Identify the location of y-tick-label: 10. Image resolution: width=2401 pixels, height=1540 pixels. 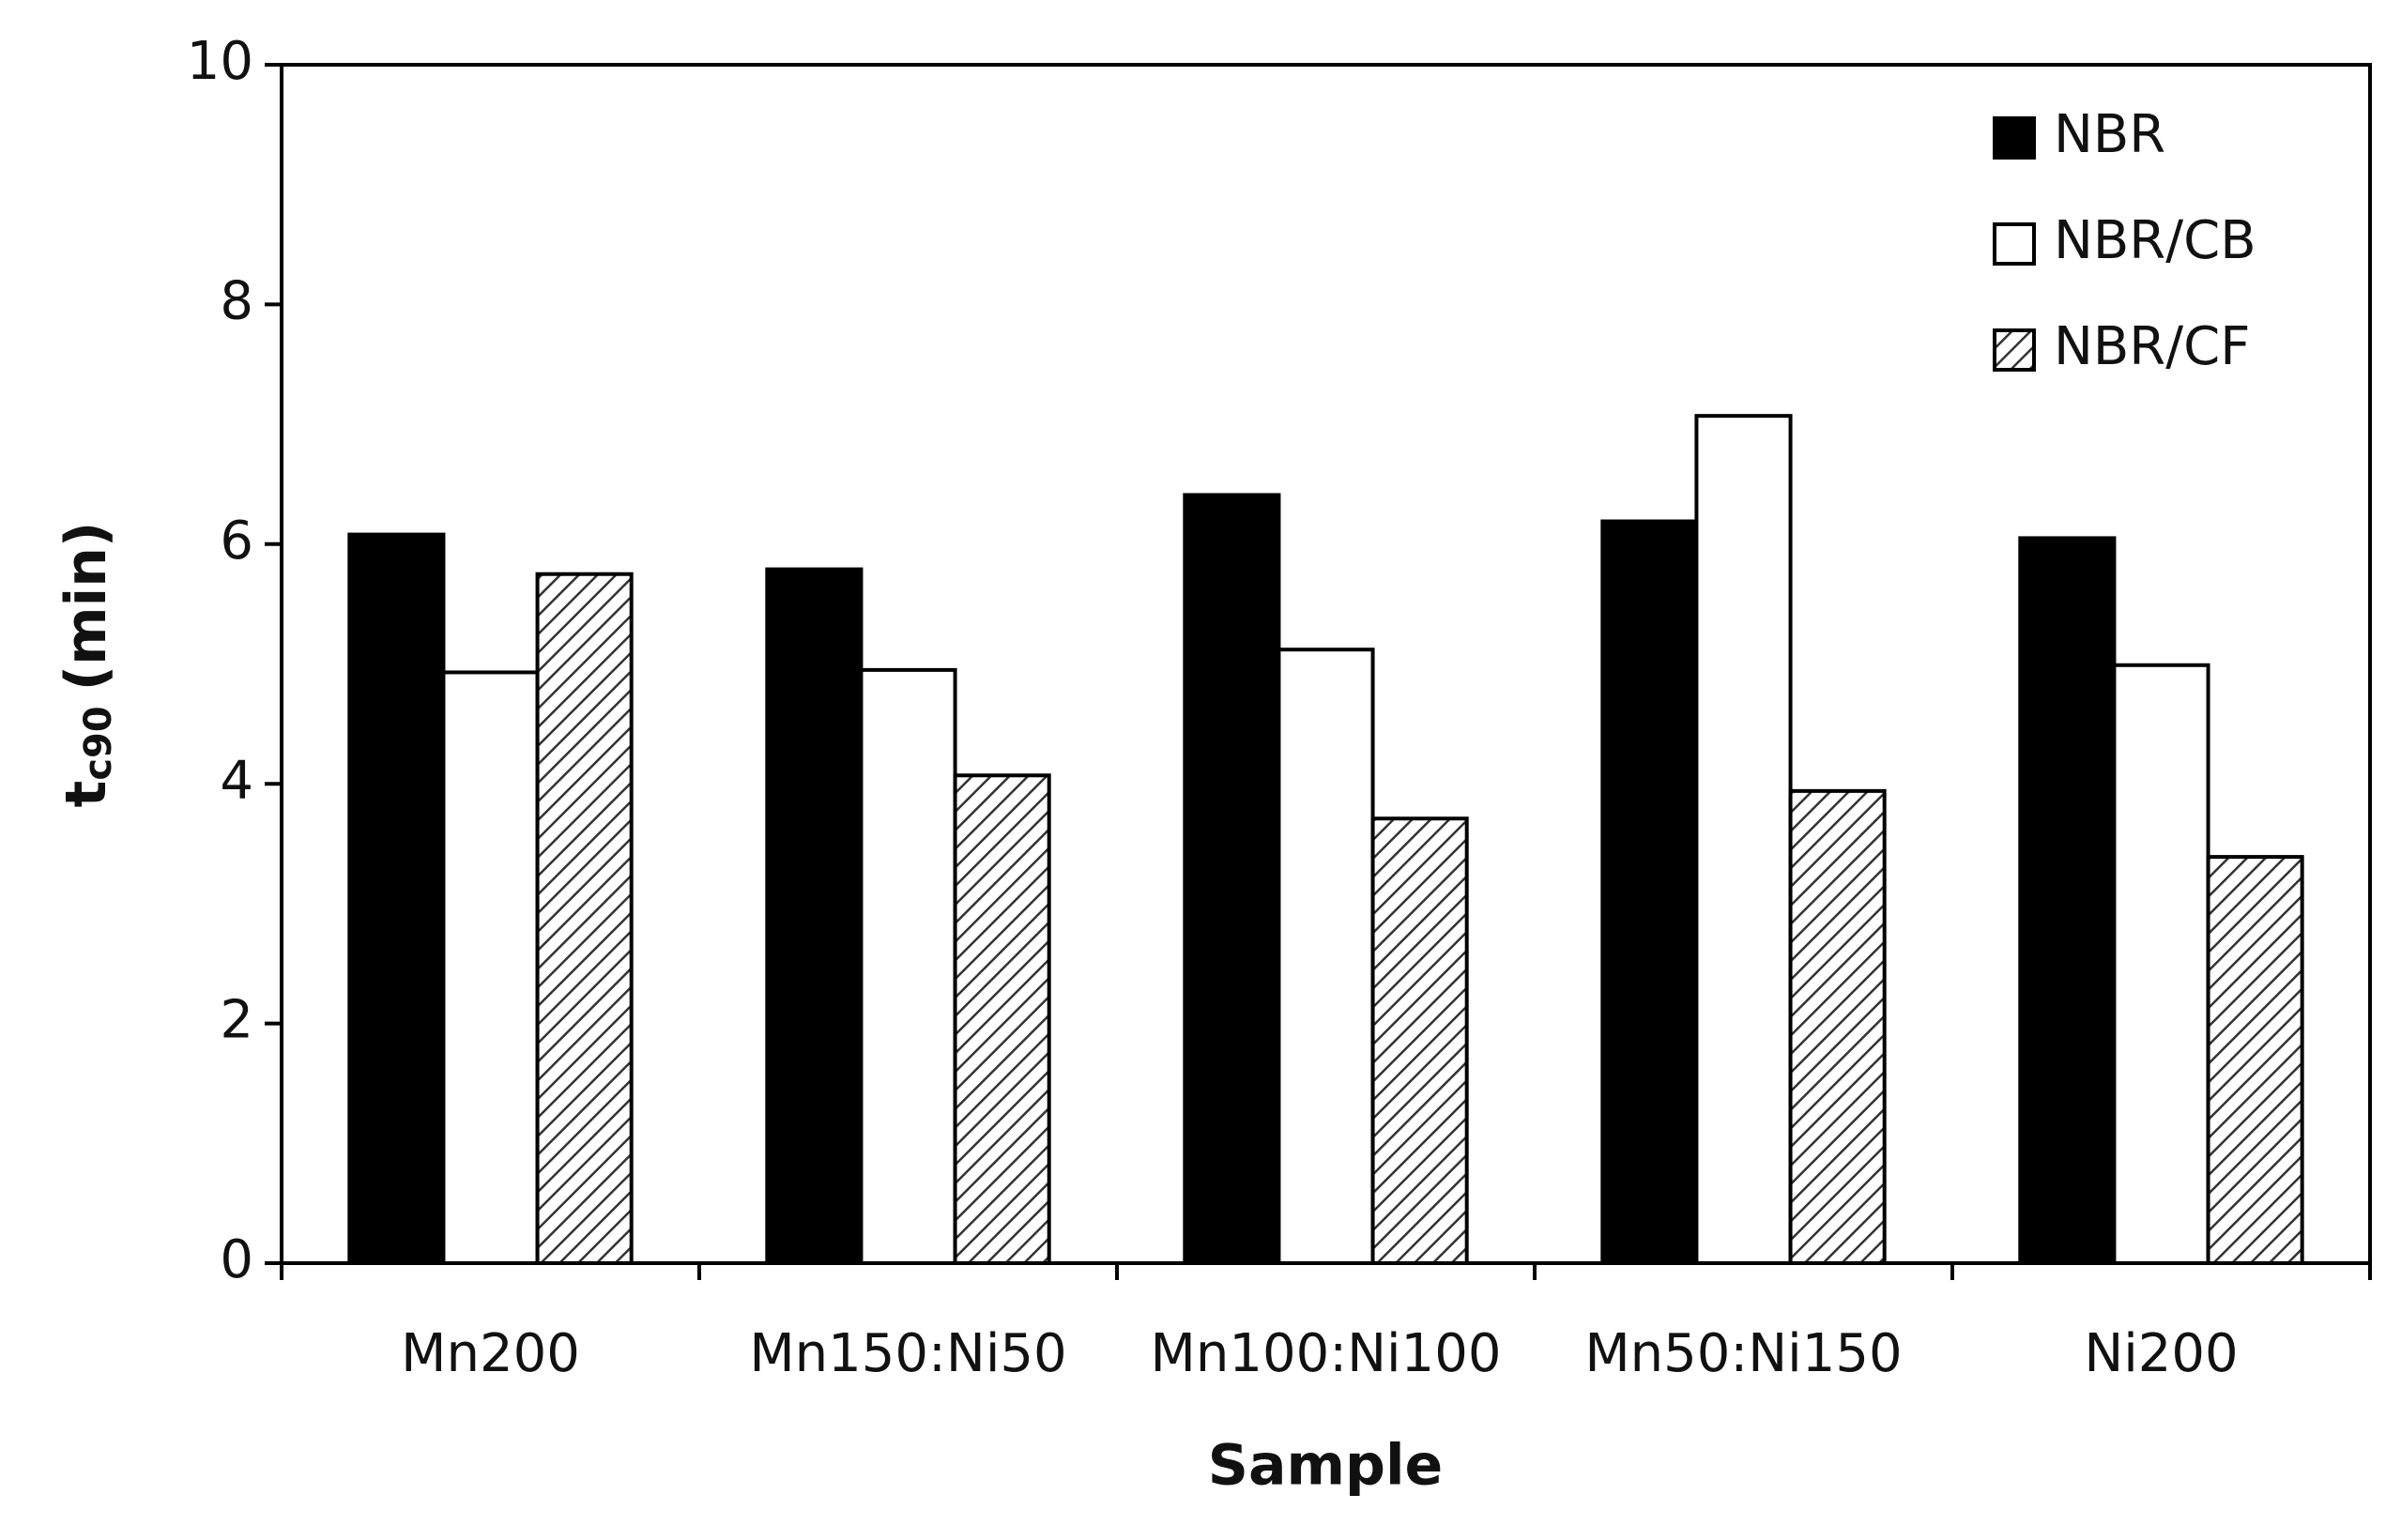
(220, 62).